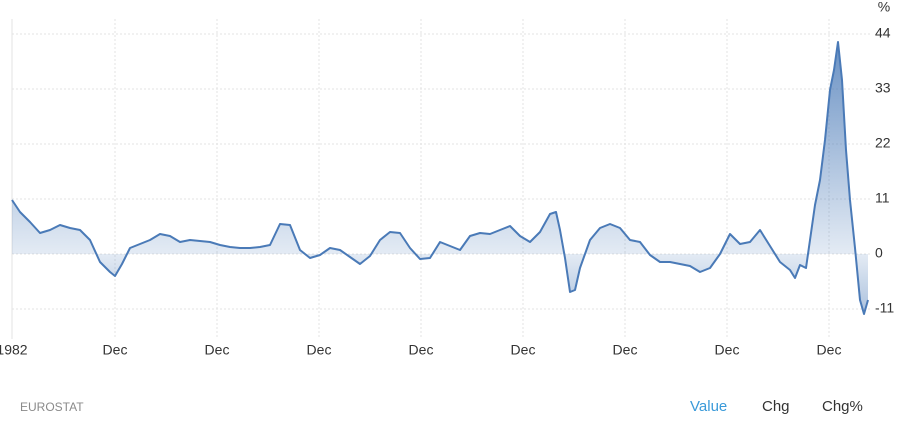 The width and height of the screenshot is (900, 427). I want to click on y-tick-label: -11, so click(884, 308).